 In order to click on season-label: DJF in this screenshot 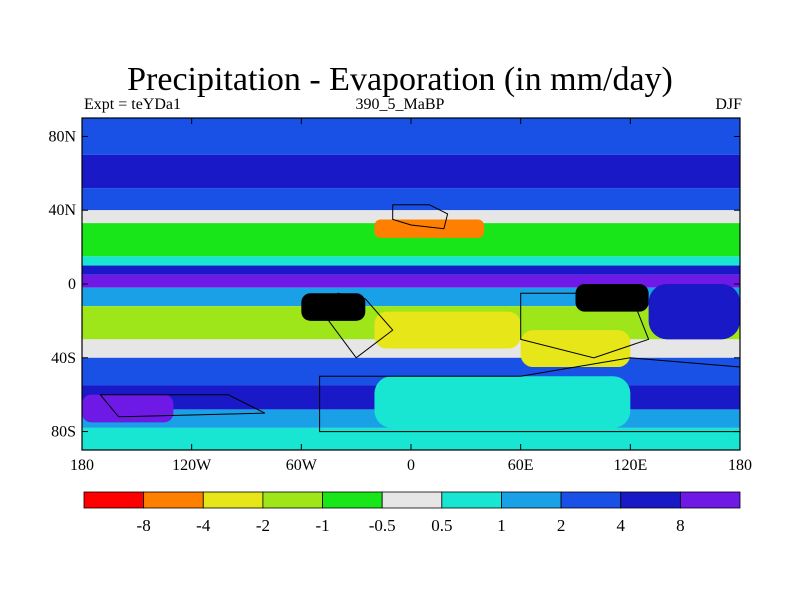, I will do `click(728, 104)`.